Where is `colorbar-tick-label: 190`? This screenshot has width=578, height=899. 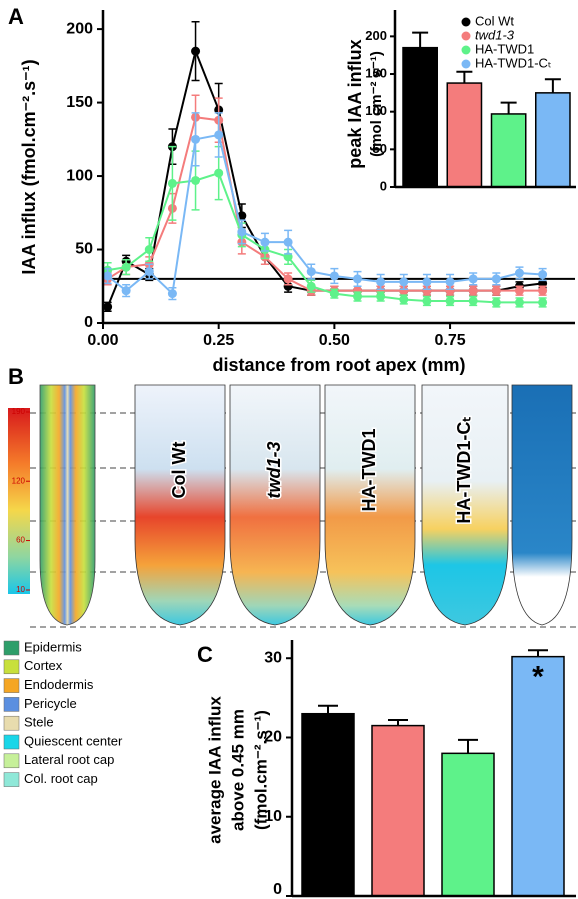
colorbar-tick-label: 190 is located at coordinates (19, 411).